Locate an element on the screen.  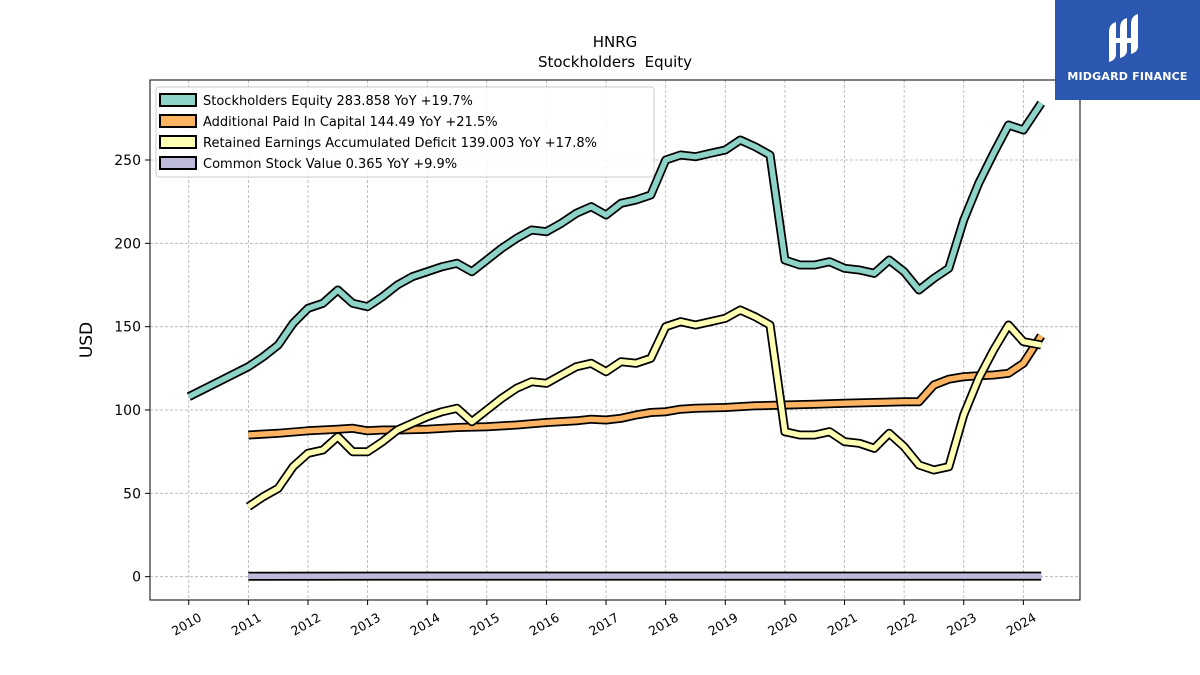
chart-title: HNRG is located at coordinates (615, 42).